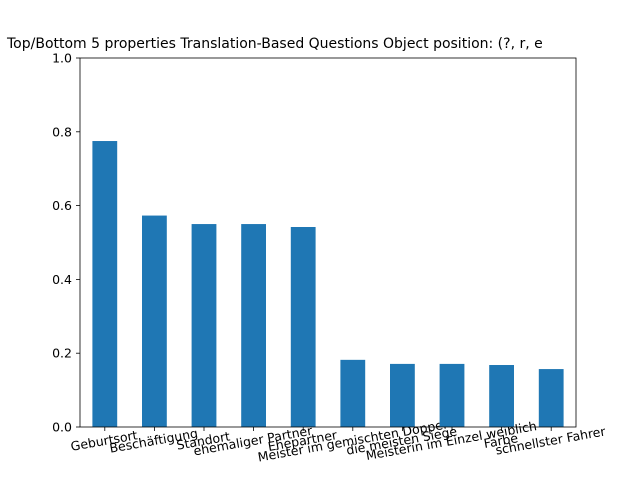  What do you see at coordinates (62, 131) in the screenshot?
I see `y-tick-label: 0.8` at bounding box center [62, 131].